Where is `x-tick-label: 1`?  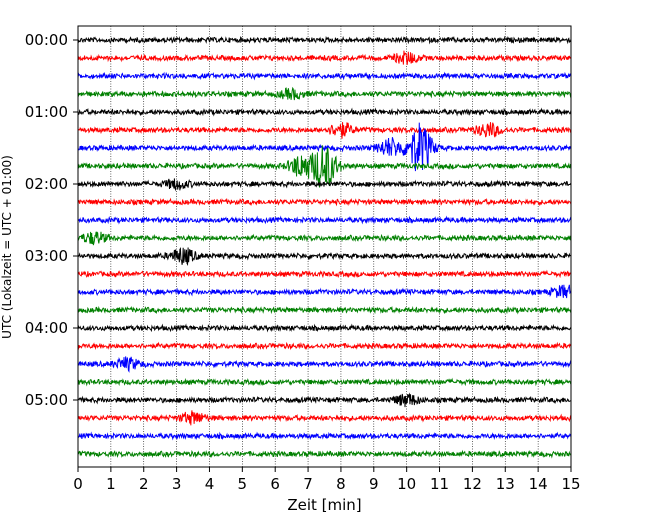
x-tick-label: 1 is located at coordinates (111, 484).